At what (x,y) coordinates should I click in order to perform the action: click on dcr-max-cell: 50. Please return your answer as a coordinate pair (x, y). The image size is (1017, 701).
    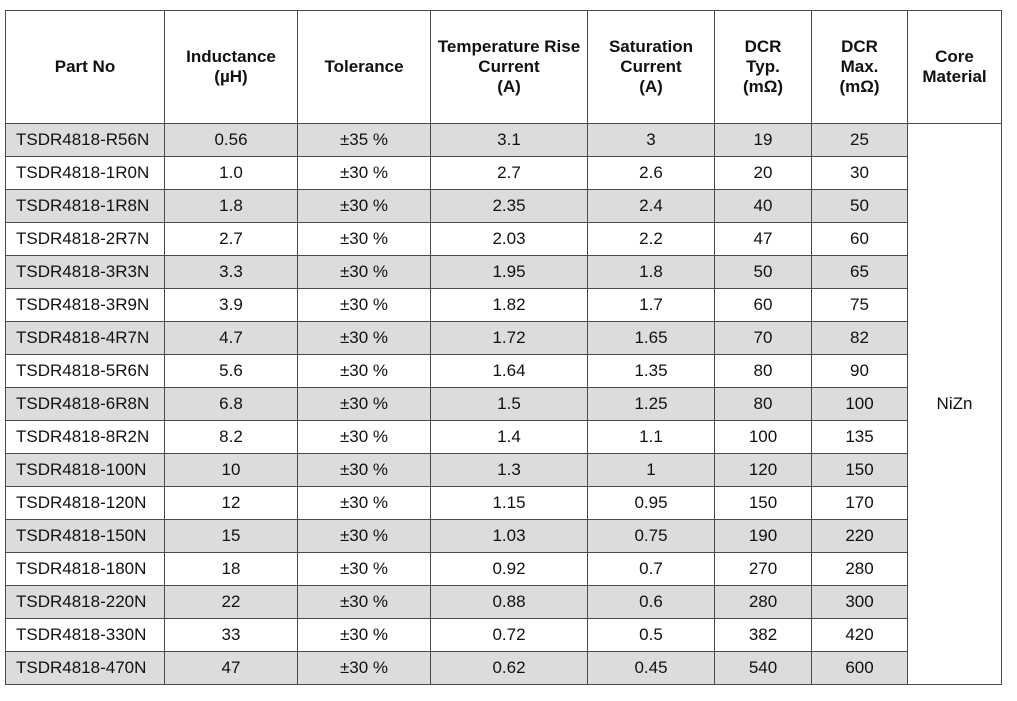
    Looking at the image, I should click on (859, 206).